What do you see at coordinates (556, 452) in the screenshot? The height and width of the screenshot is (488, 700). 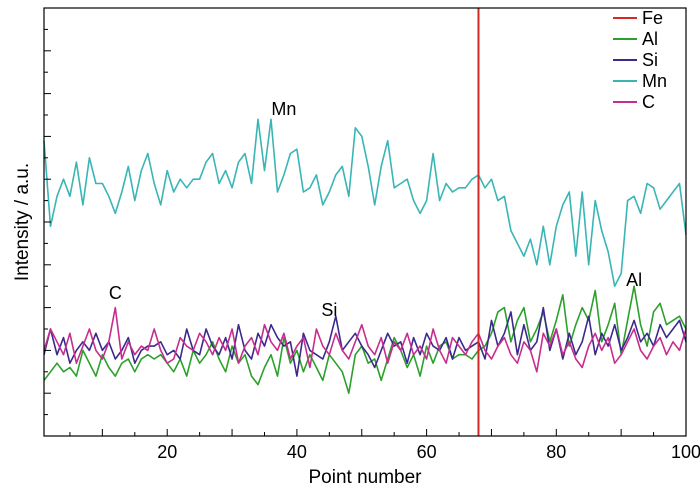 I see `x-tick-label: 80` at bounding box center [556, 452].